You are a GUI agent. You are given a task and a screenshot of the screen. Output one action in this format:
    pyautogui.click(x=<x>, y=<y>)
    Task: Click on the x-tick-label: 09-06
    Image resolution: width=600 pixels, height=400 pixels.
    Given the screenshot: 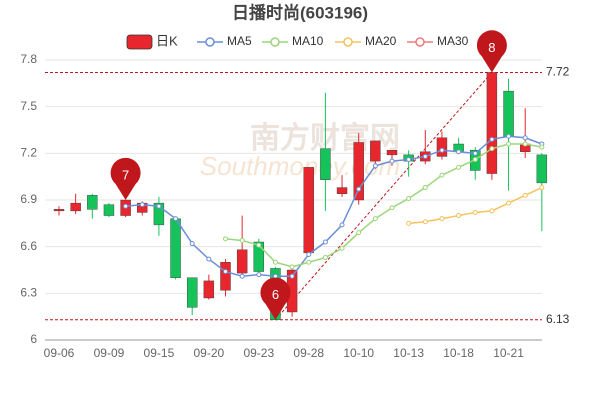 What is the action you would take?
    pyautogui.click(x=59, y=353)
    